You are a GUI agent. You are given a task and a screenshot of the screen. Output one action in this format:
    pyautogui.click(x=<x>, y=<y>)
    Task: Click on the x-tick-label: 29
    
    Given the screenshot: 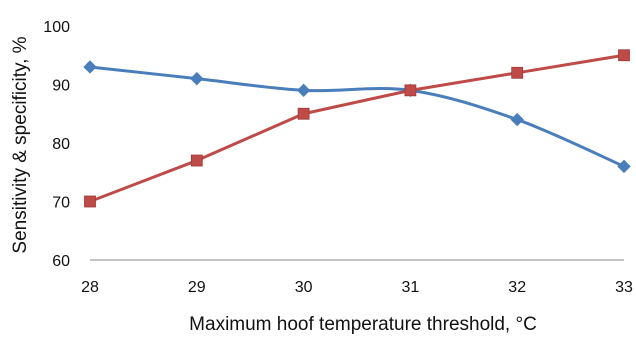 What is the action you would take?
    pyautogui.click(x=197, y=287)
    